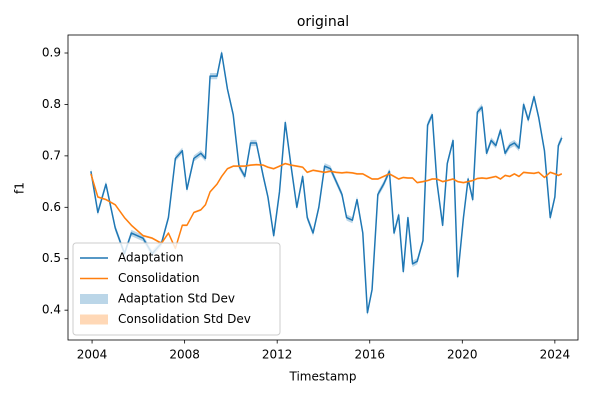  Describe the element at coordinates (555, 355) in the screenshot. I see `x-tick-label: 2024` at that location.